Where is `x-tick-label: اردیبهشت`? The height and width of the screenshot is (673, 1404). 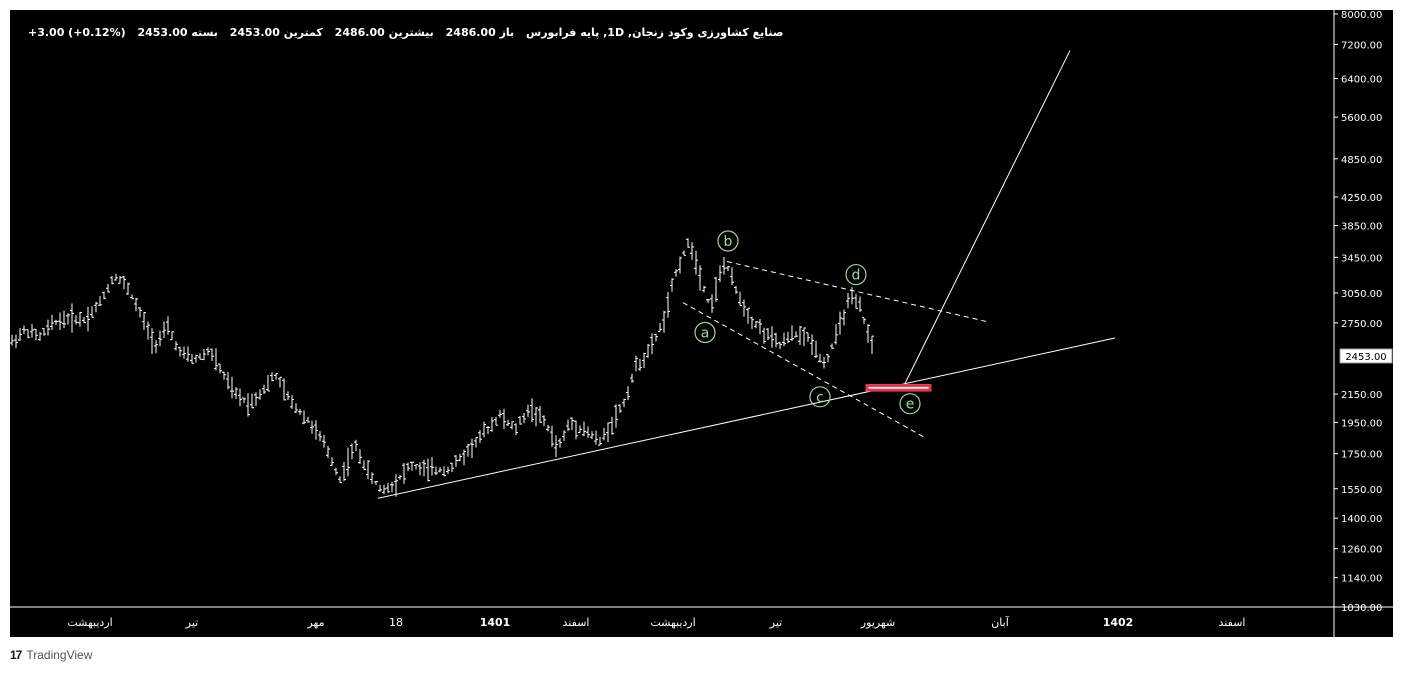
x-tick-label: اردیبهشت is located at coordinates (89, 622).